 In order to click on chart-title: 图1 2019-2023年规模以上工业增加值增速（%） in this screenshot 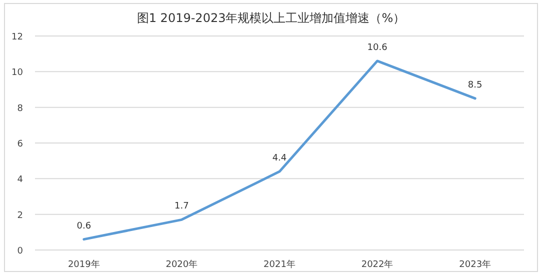, I will do `click(271, 18)`.